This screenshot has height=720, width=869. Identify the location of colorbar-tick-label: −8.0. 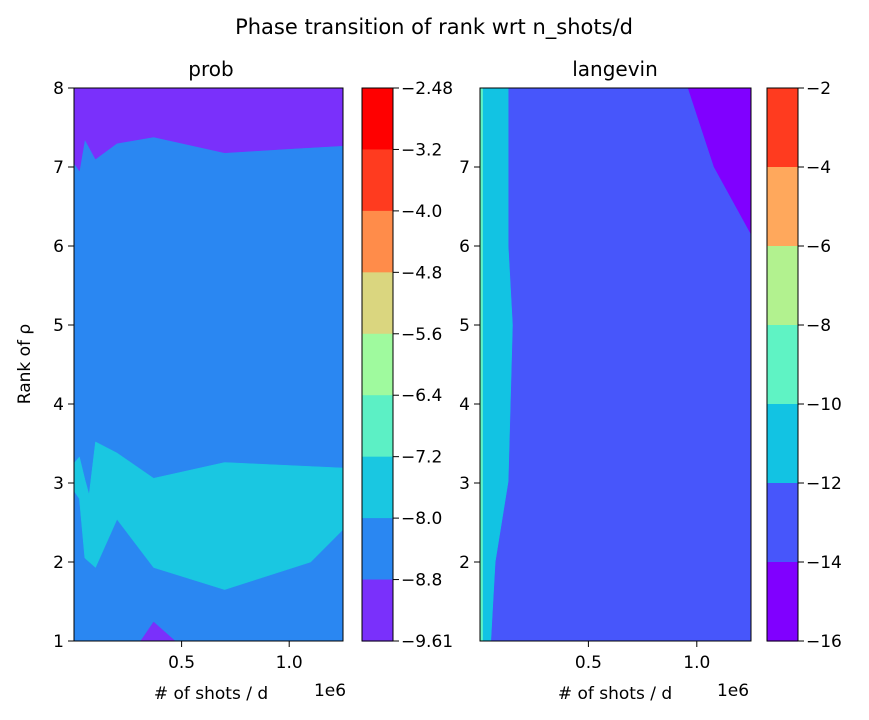
(421, 519).